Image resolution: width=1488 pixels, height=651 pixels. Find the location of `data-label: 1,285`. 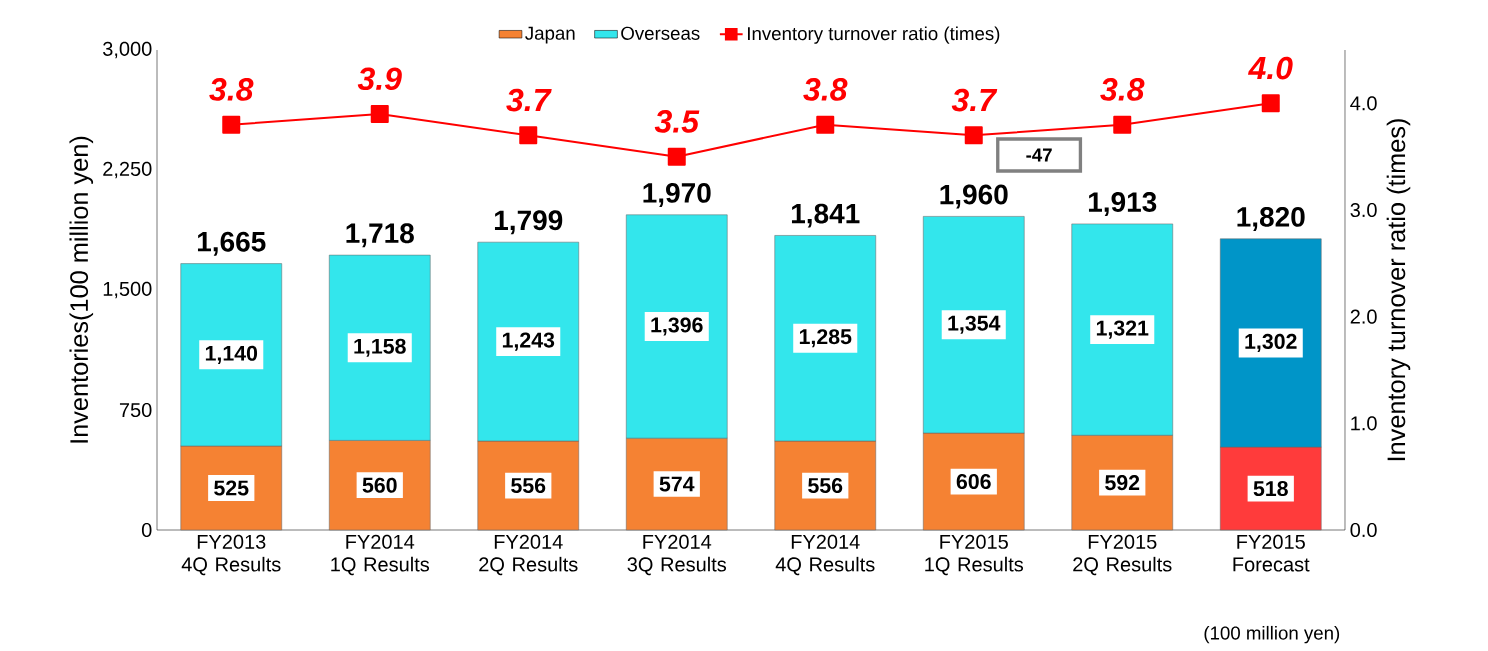

data-label: 1,285 is located at coordinates (825, 338).